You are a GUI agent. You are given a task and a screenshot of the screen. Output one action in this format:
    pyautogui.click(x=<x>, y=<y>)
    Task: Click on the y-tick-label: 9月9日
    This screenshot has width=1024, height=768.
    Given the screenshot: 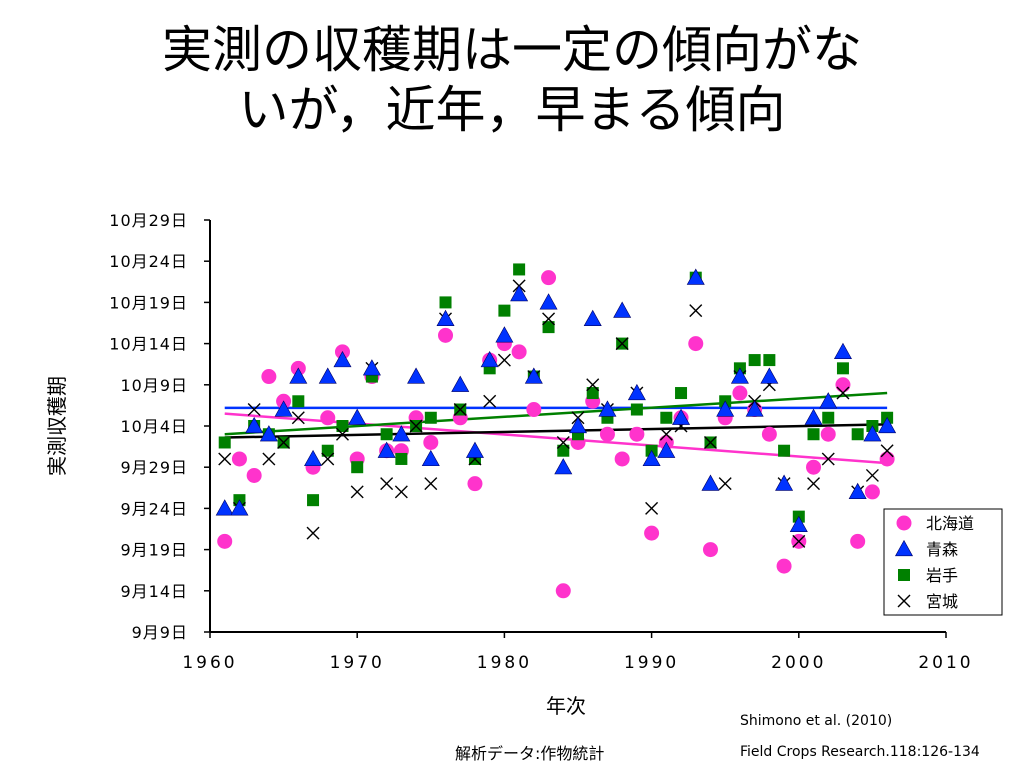 What is the action you would take?
    pyautogui.click(x=160, y=632)
    